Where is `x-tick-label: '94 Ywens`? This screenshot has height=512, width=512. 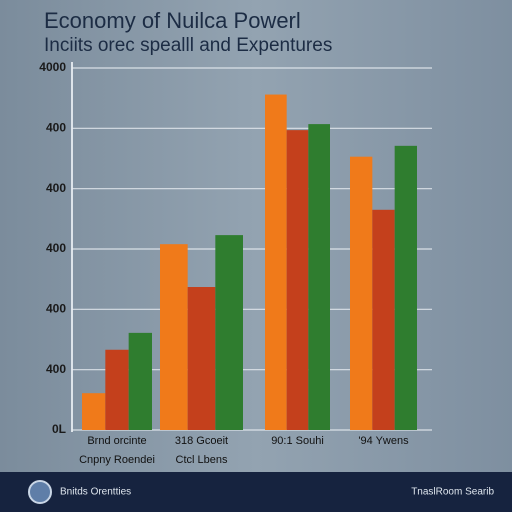 x-tick-label: '94 Ywens is located at coordinates (383, 441).